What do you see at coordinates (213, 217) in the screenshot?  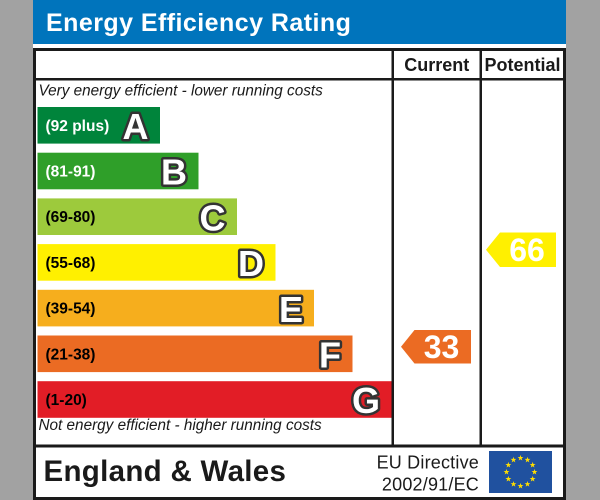 I see `svg-text: C` at bounding box center [213, 217].